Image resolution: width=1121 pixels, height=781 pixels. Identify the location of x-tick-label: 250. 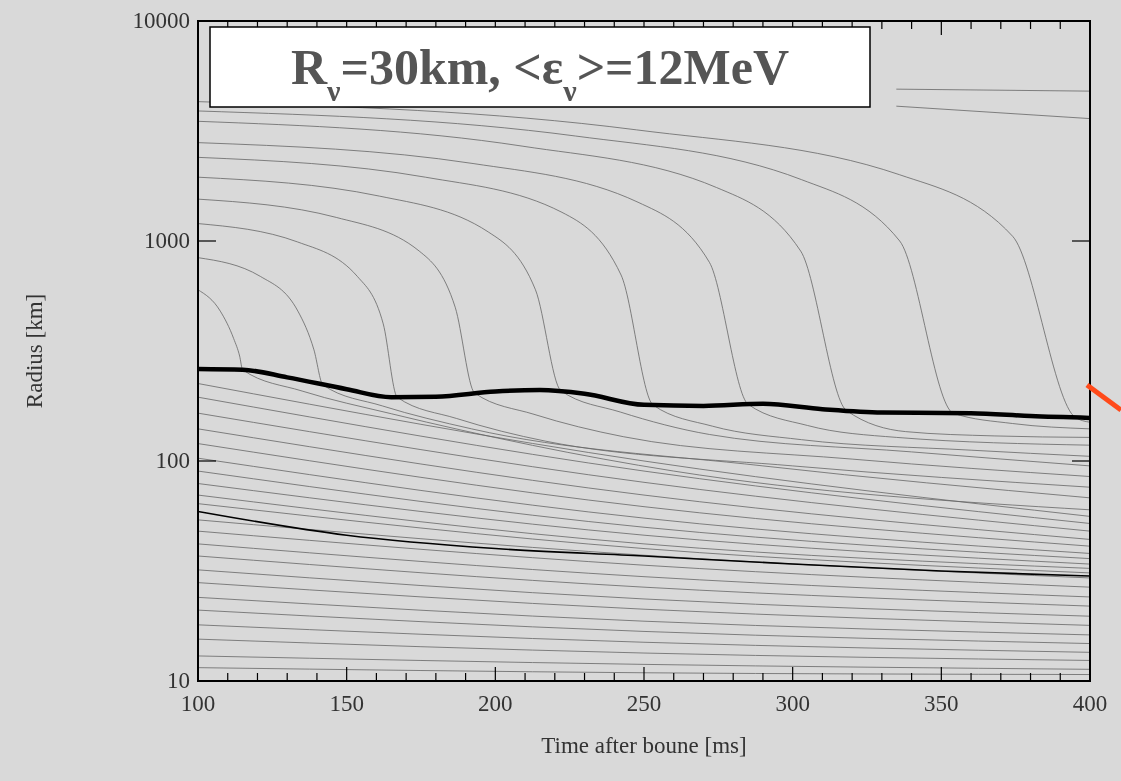
(644, 704).